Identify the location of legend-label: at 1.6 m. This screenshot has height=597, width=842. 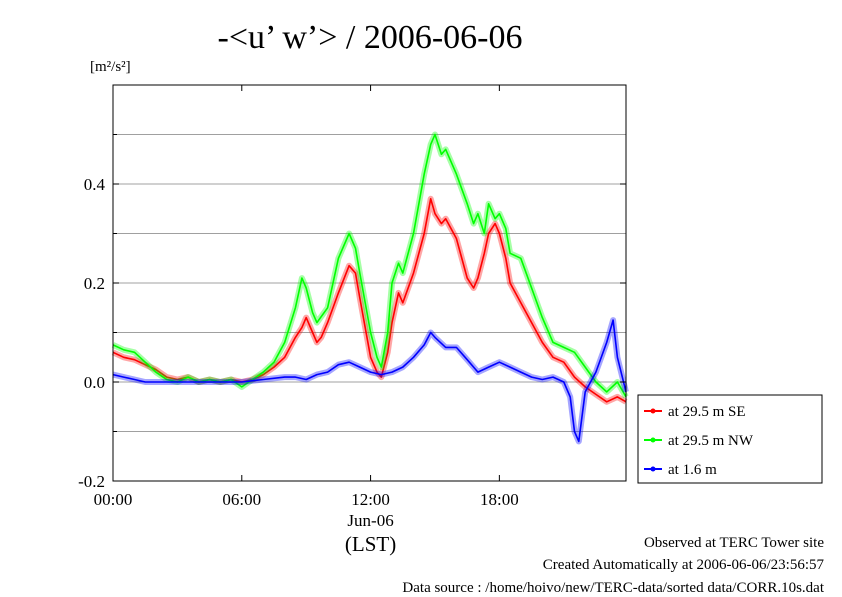
(692, 470).